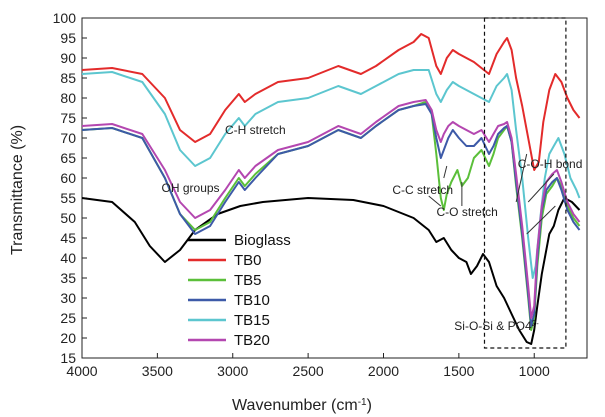  I want to click on legend-label: TB20, so click(252, 340).